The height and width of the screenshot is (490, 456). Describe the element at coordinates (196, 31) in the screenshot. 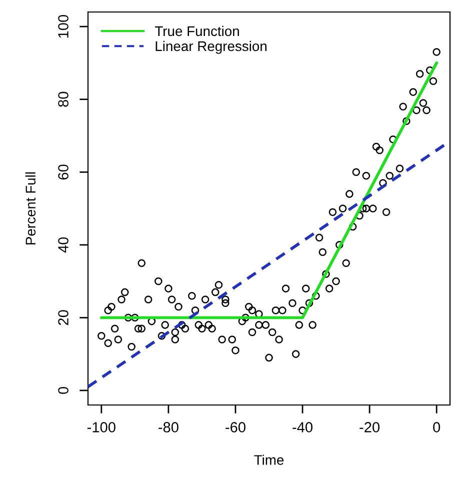

I see `legend-label: True Function` at that location.